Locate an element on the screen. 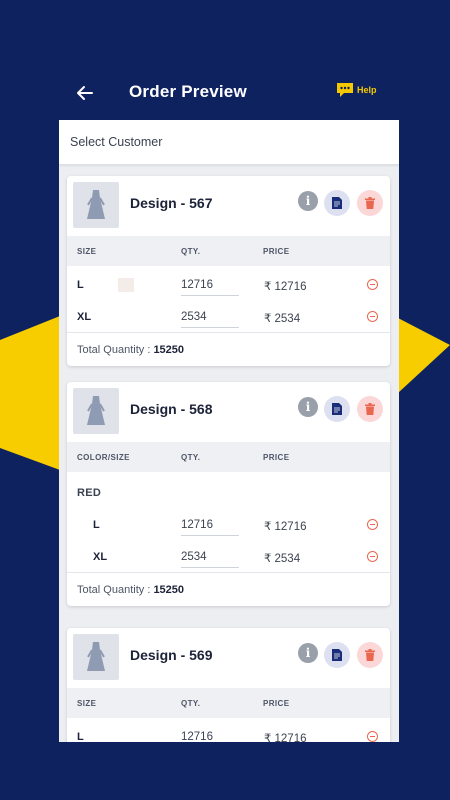 The width and height of the screenshot is (450, 800). arrow-left-icon is located at coordinates (85, 93).